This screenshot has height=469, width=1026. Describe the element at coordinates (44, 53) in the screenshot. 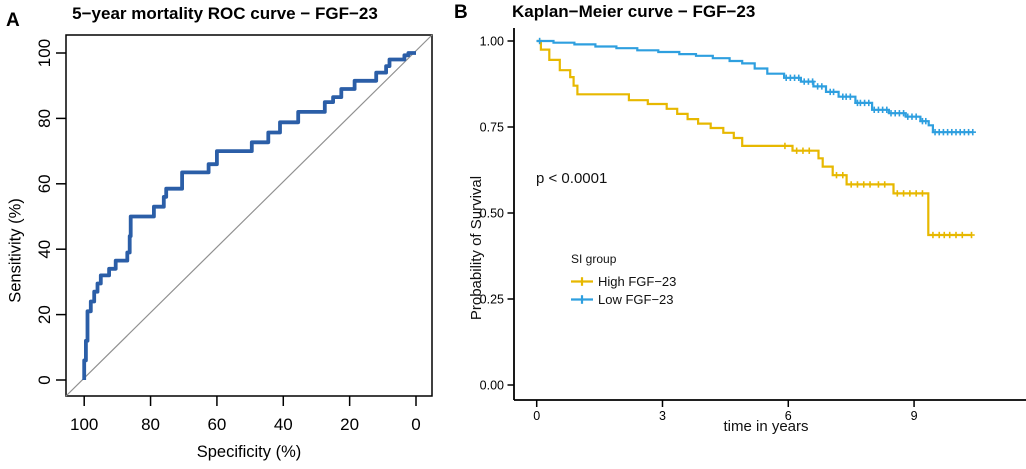

I see `y-tick-label: 100` at that location.